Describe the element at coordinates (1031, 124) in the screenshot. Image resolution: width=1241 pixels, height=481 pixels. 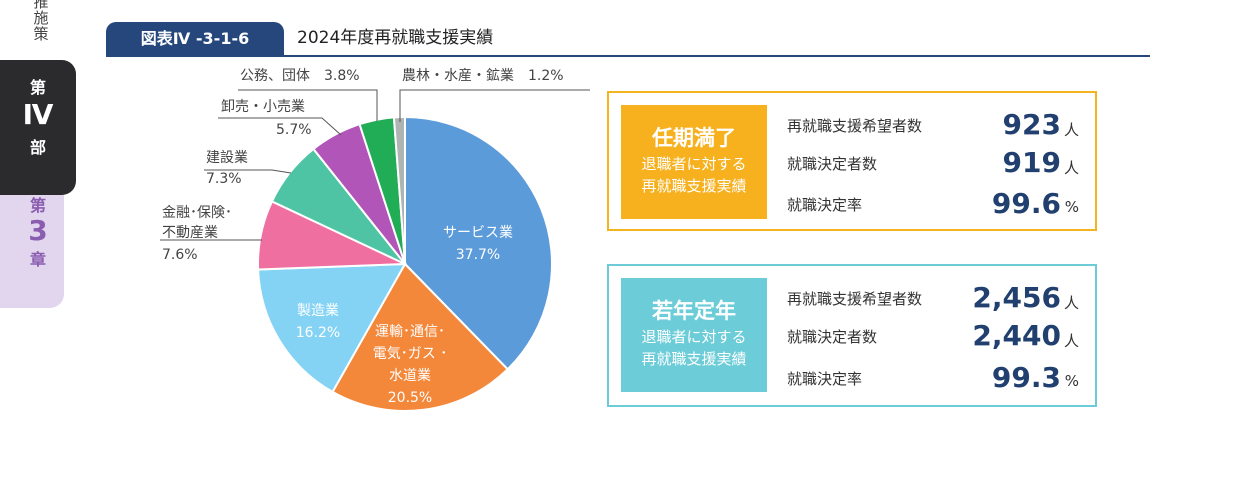
I see `row-value: 923` at that location.